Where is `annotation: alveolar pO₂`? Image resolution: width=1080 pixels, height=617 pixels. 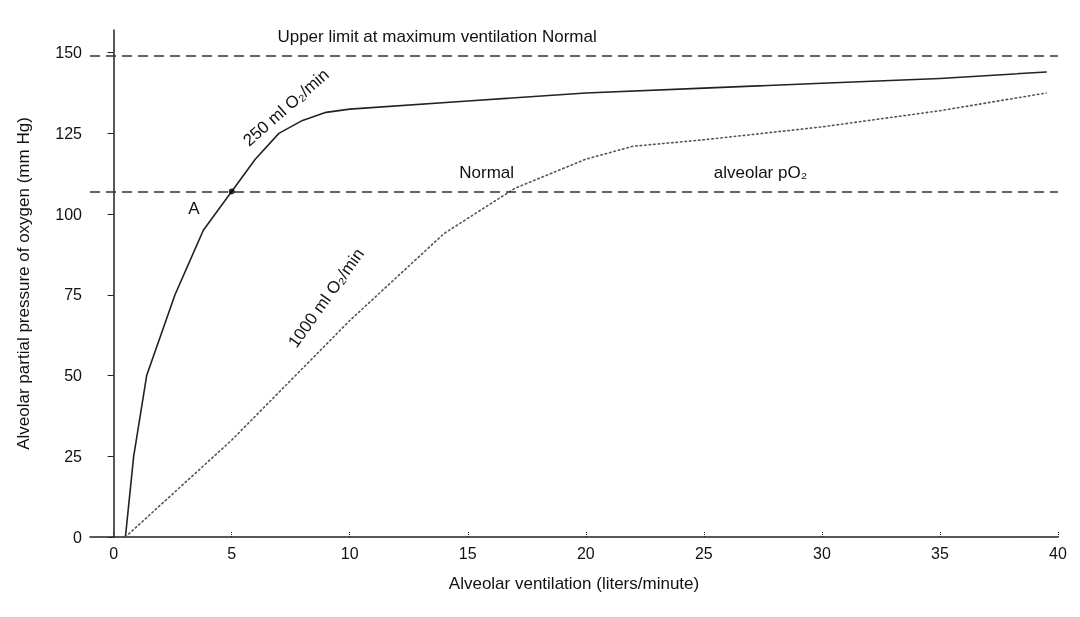
annotation: alveolar pO₂ is located at coordinates (760, 172).